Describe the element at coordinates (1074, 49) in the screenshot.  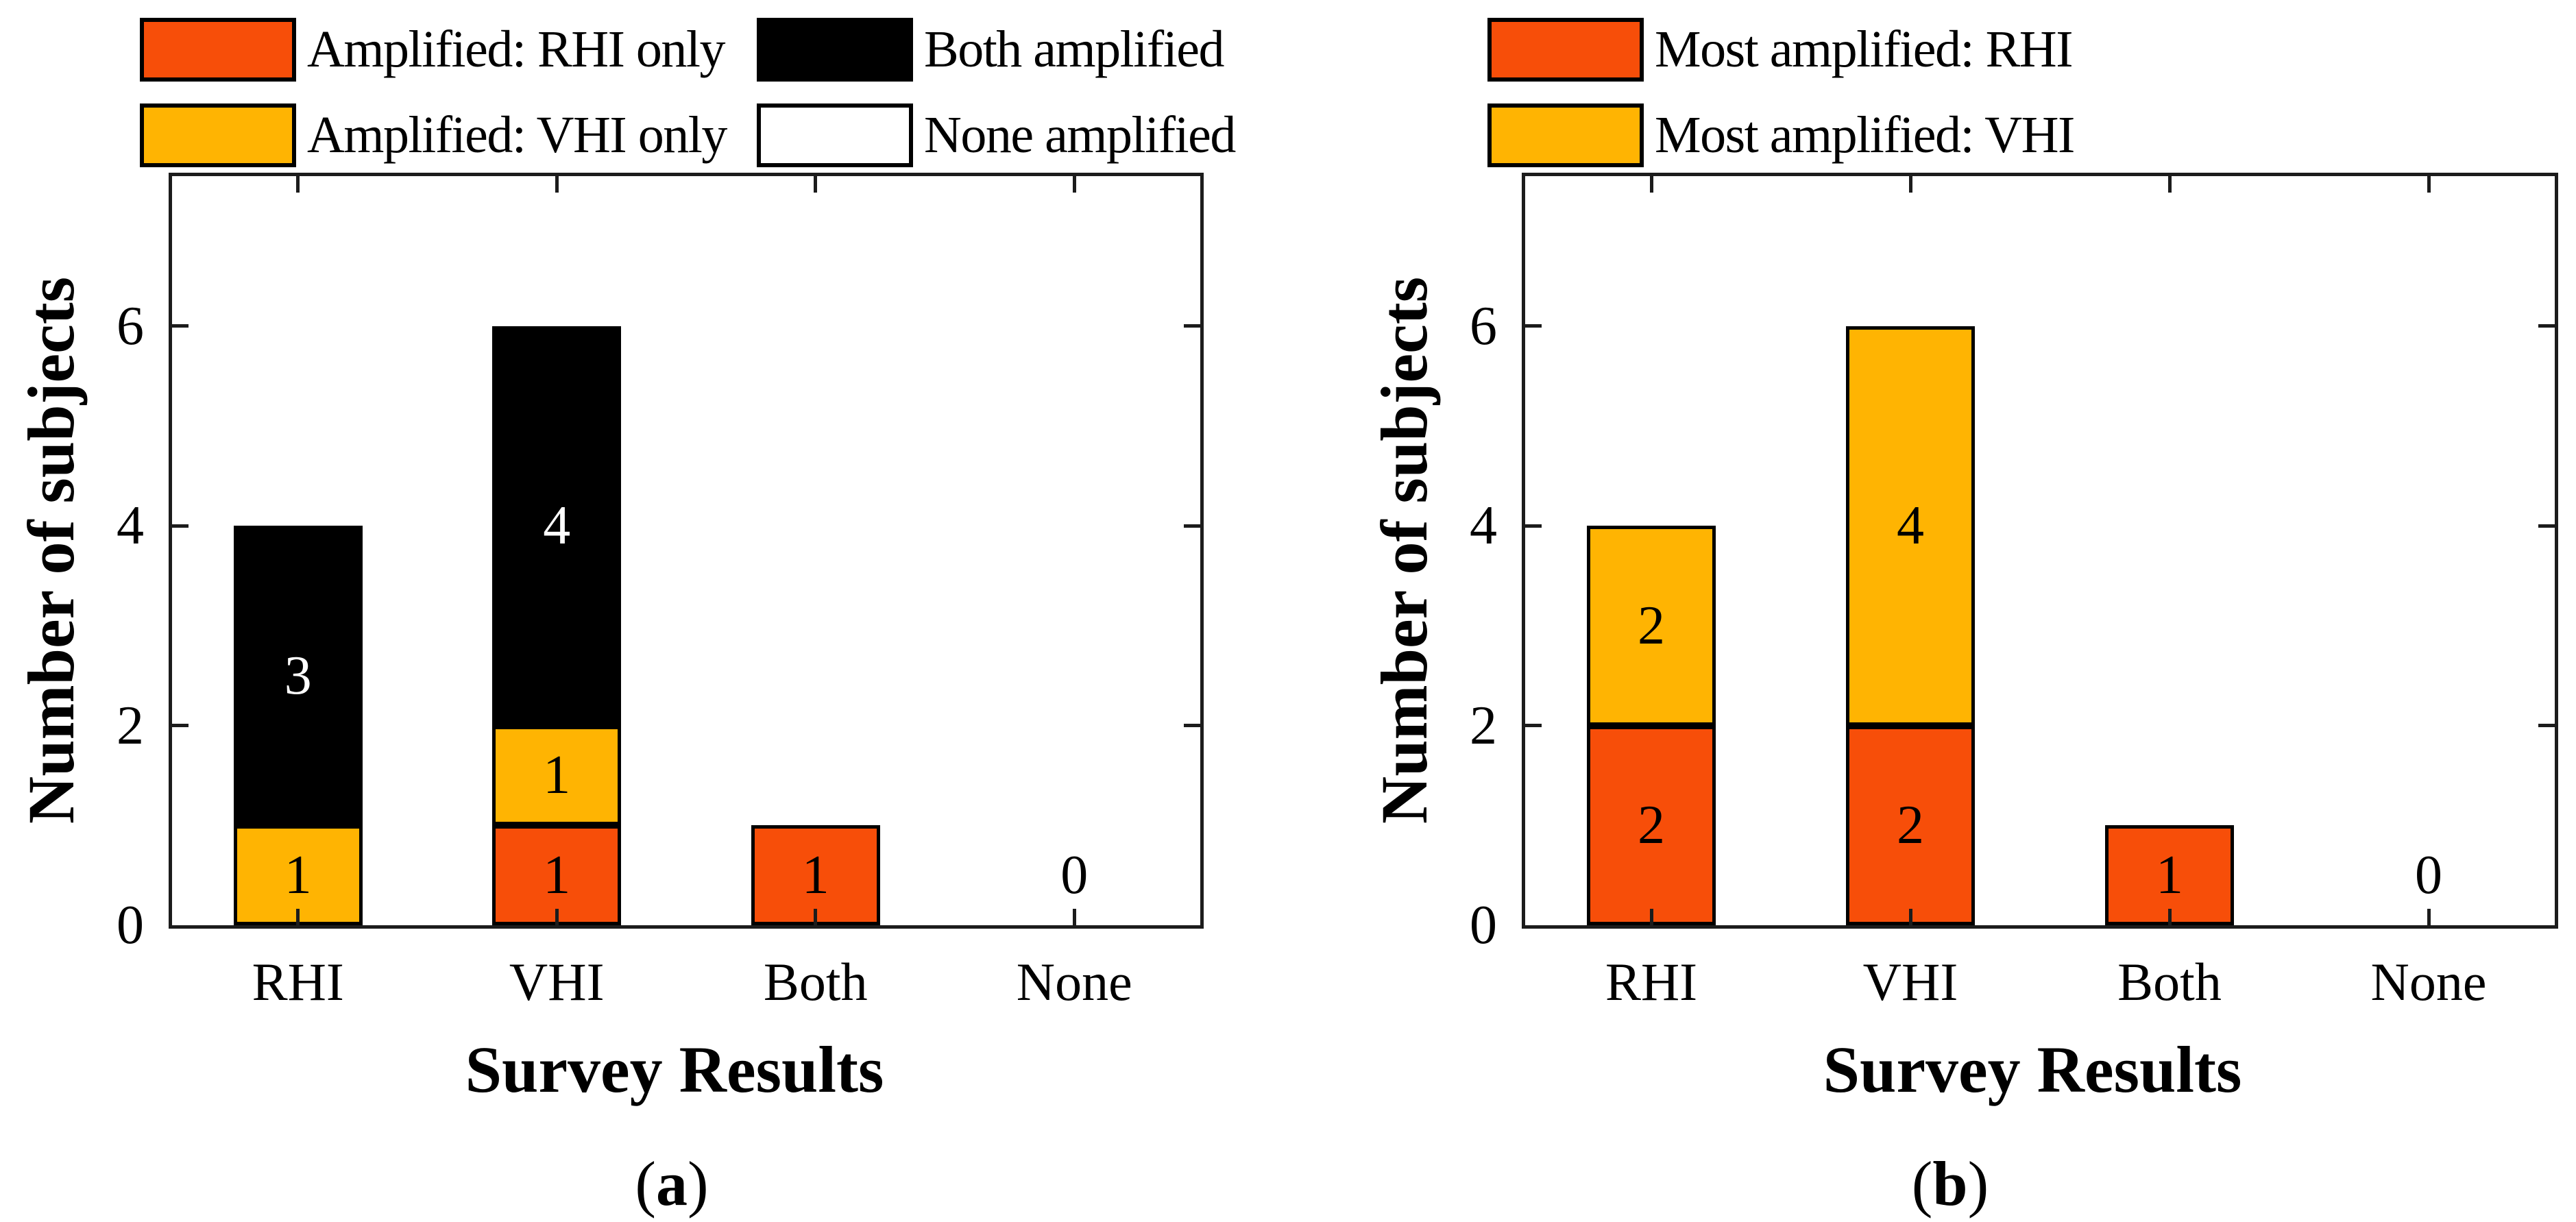
I see `legend-label: Both amplified` at that location.